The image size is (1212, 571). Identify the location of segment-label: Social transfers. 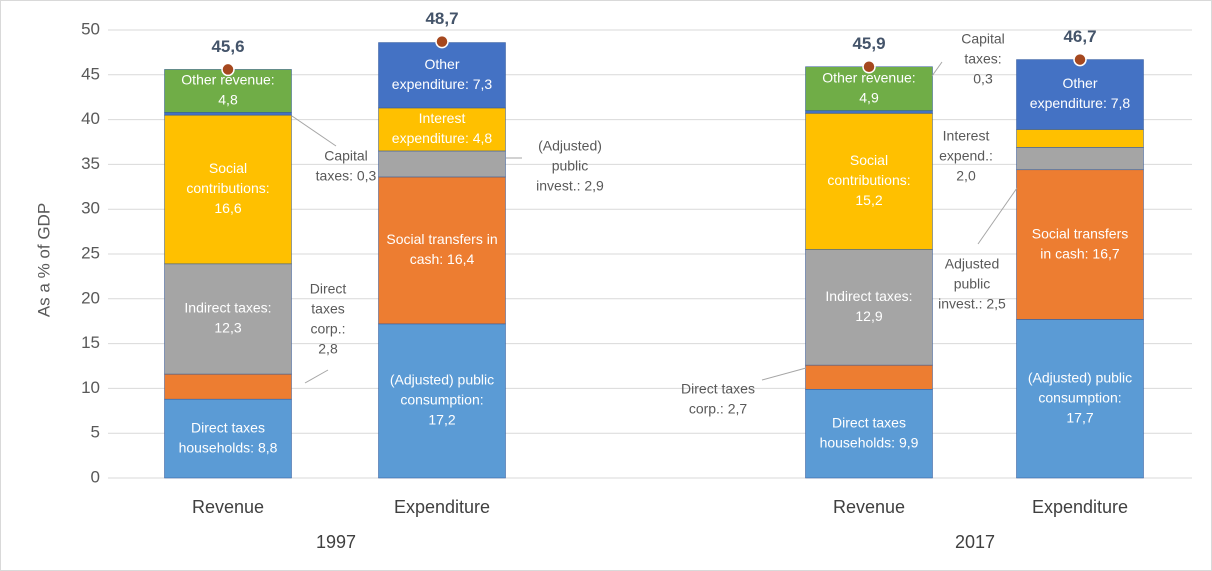
(1080, 233).